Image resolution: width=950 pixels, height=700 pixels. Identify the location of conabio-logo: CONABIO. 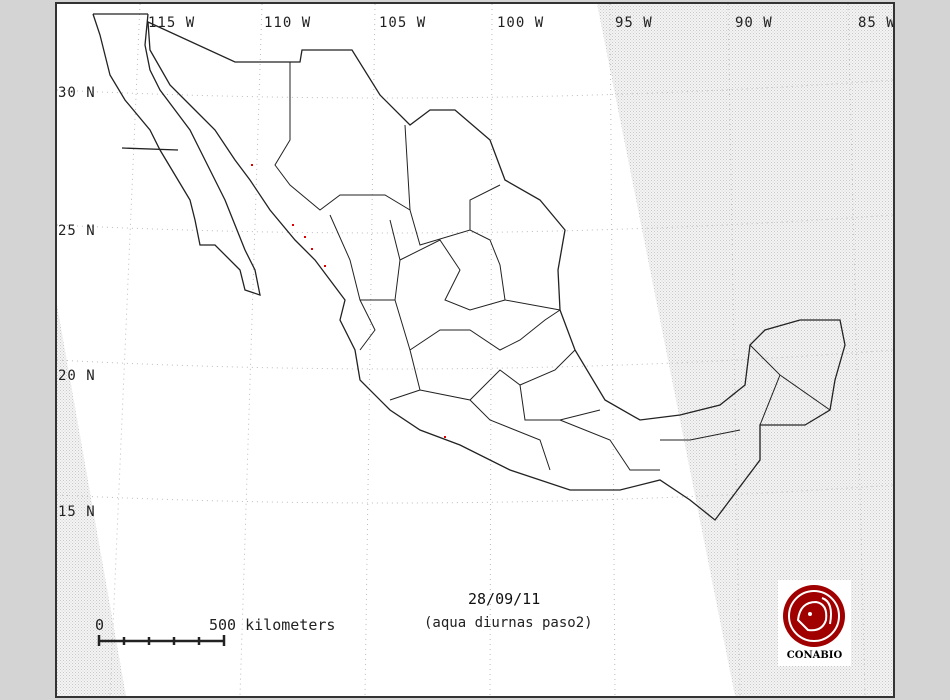
(814, 623).